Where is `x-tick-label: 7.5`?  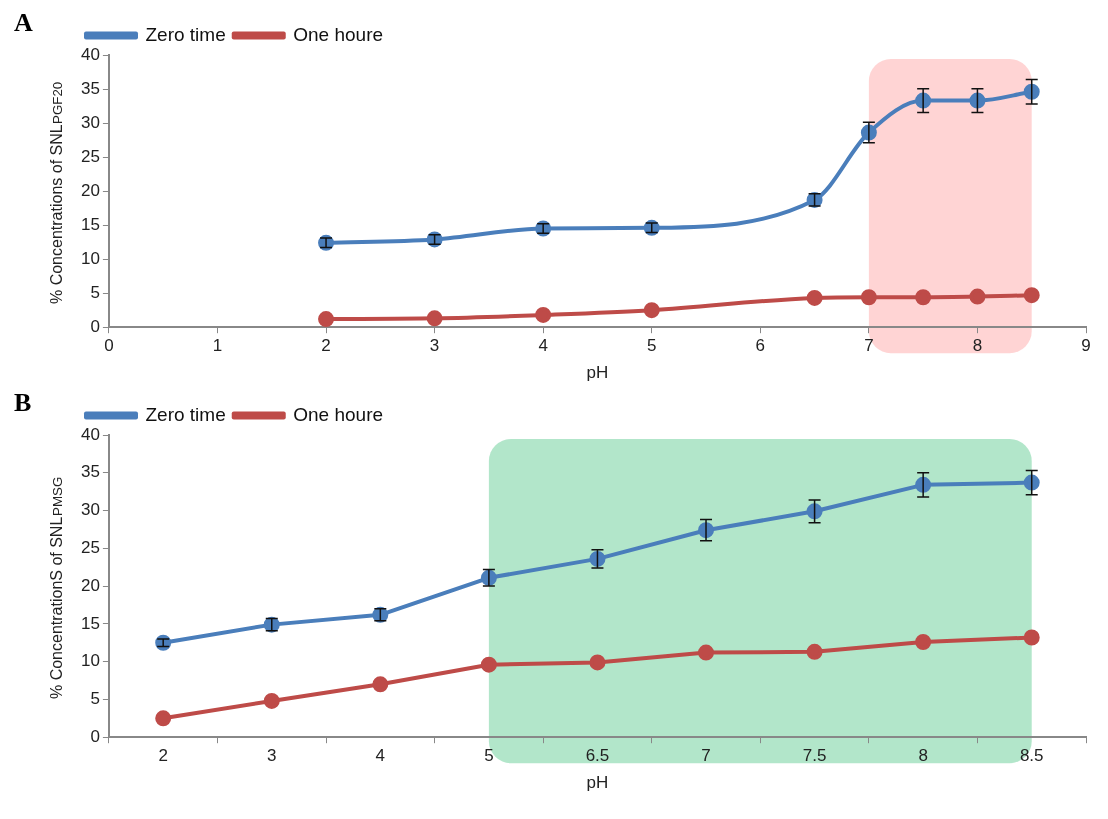
x-tick-label: 7.5 is located at coordinates (814, 756).